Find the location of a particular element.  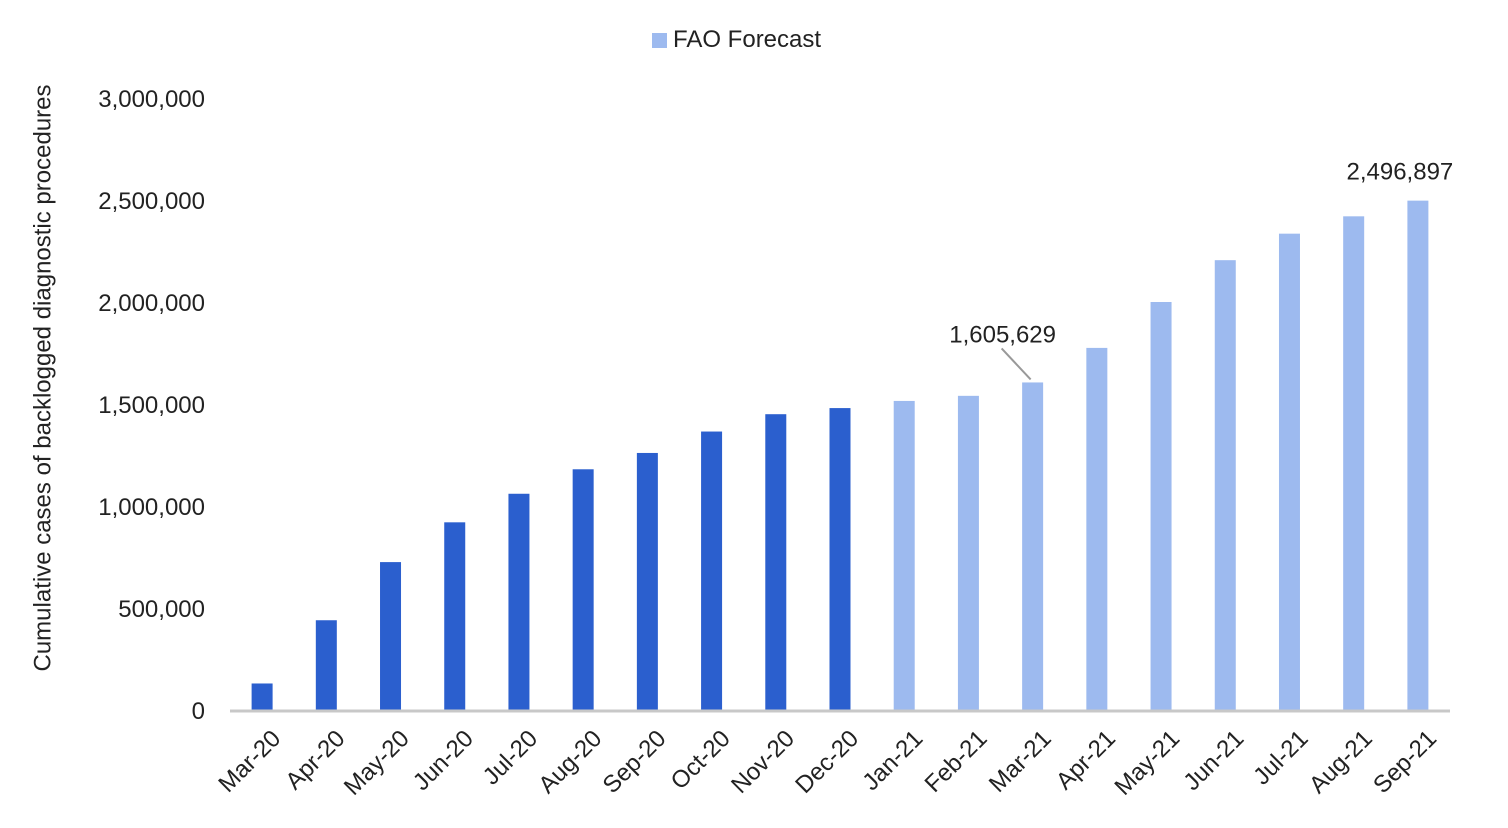

x-tick-label: May-20 is located at coordinates (377, 763).